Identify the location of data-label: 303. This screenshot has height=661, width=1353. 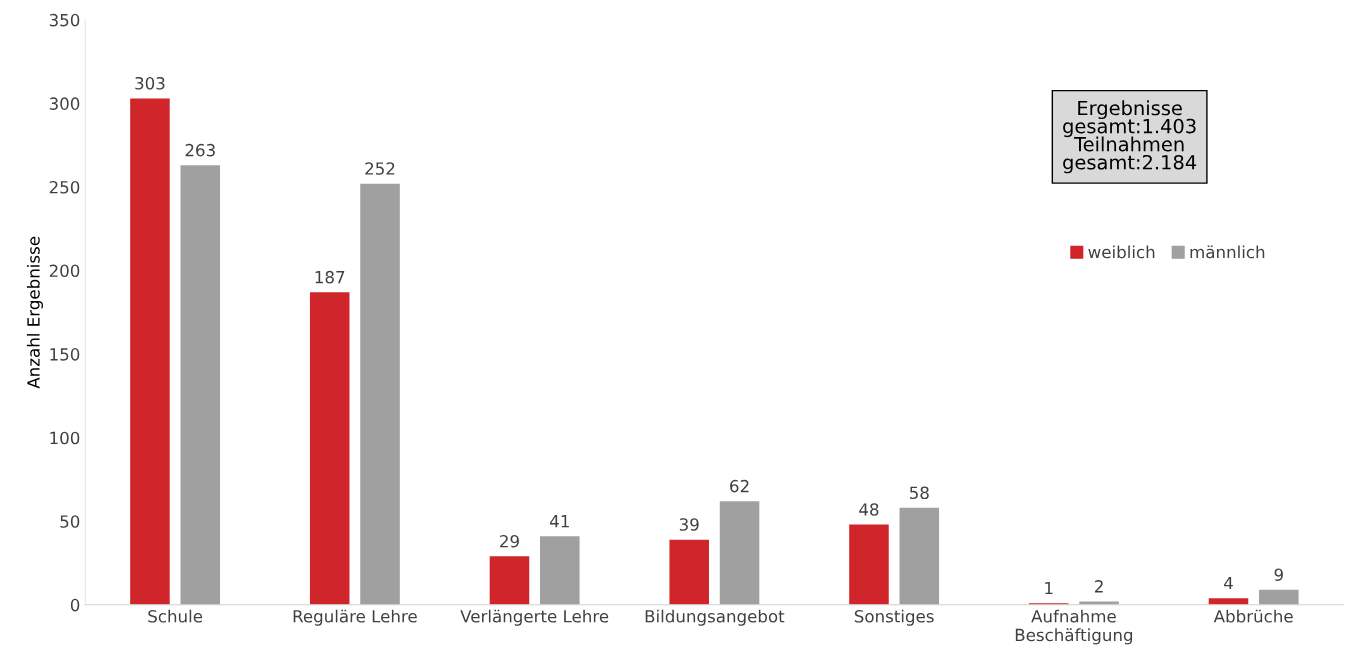
(150, 83).